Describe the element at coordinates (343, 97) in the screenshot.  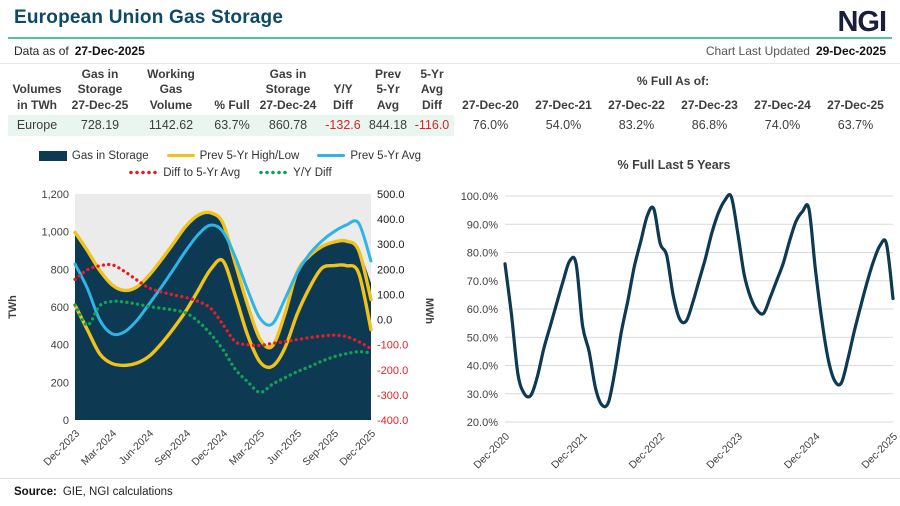
I see `col-yy-diff: Y/Y Diff` at that location.